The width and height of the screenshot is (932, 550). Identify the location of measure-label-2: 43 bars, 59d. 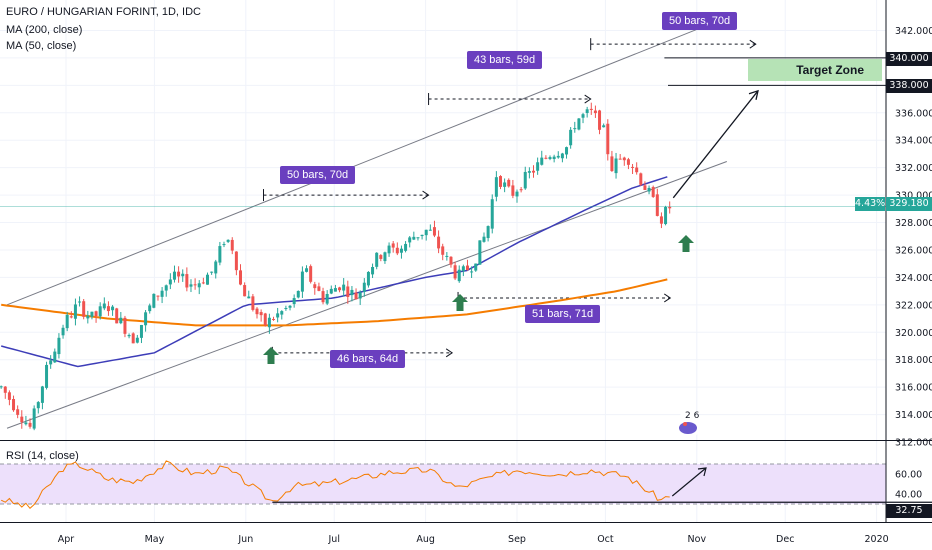
(505, 60).